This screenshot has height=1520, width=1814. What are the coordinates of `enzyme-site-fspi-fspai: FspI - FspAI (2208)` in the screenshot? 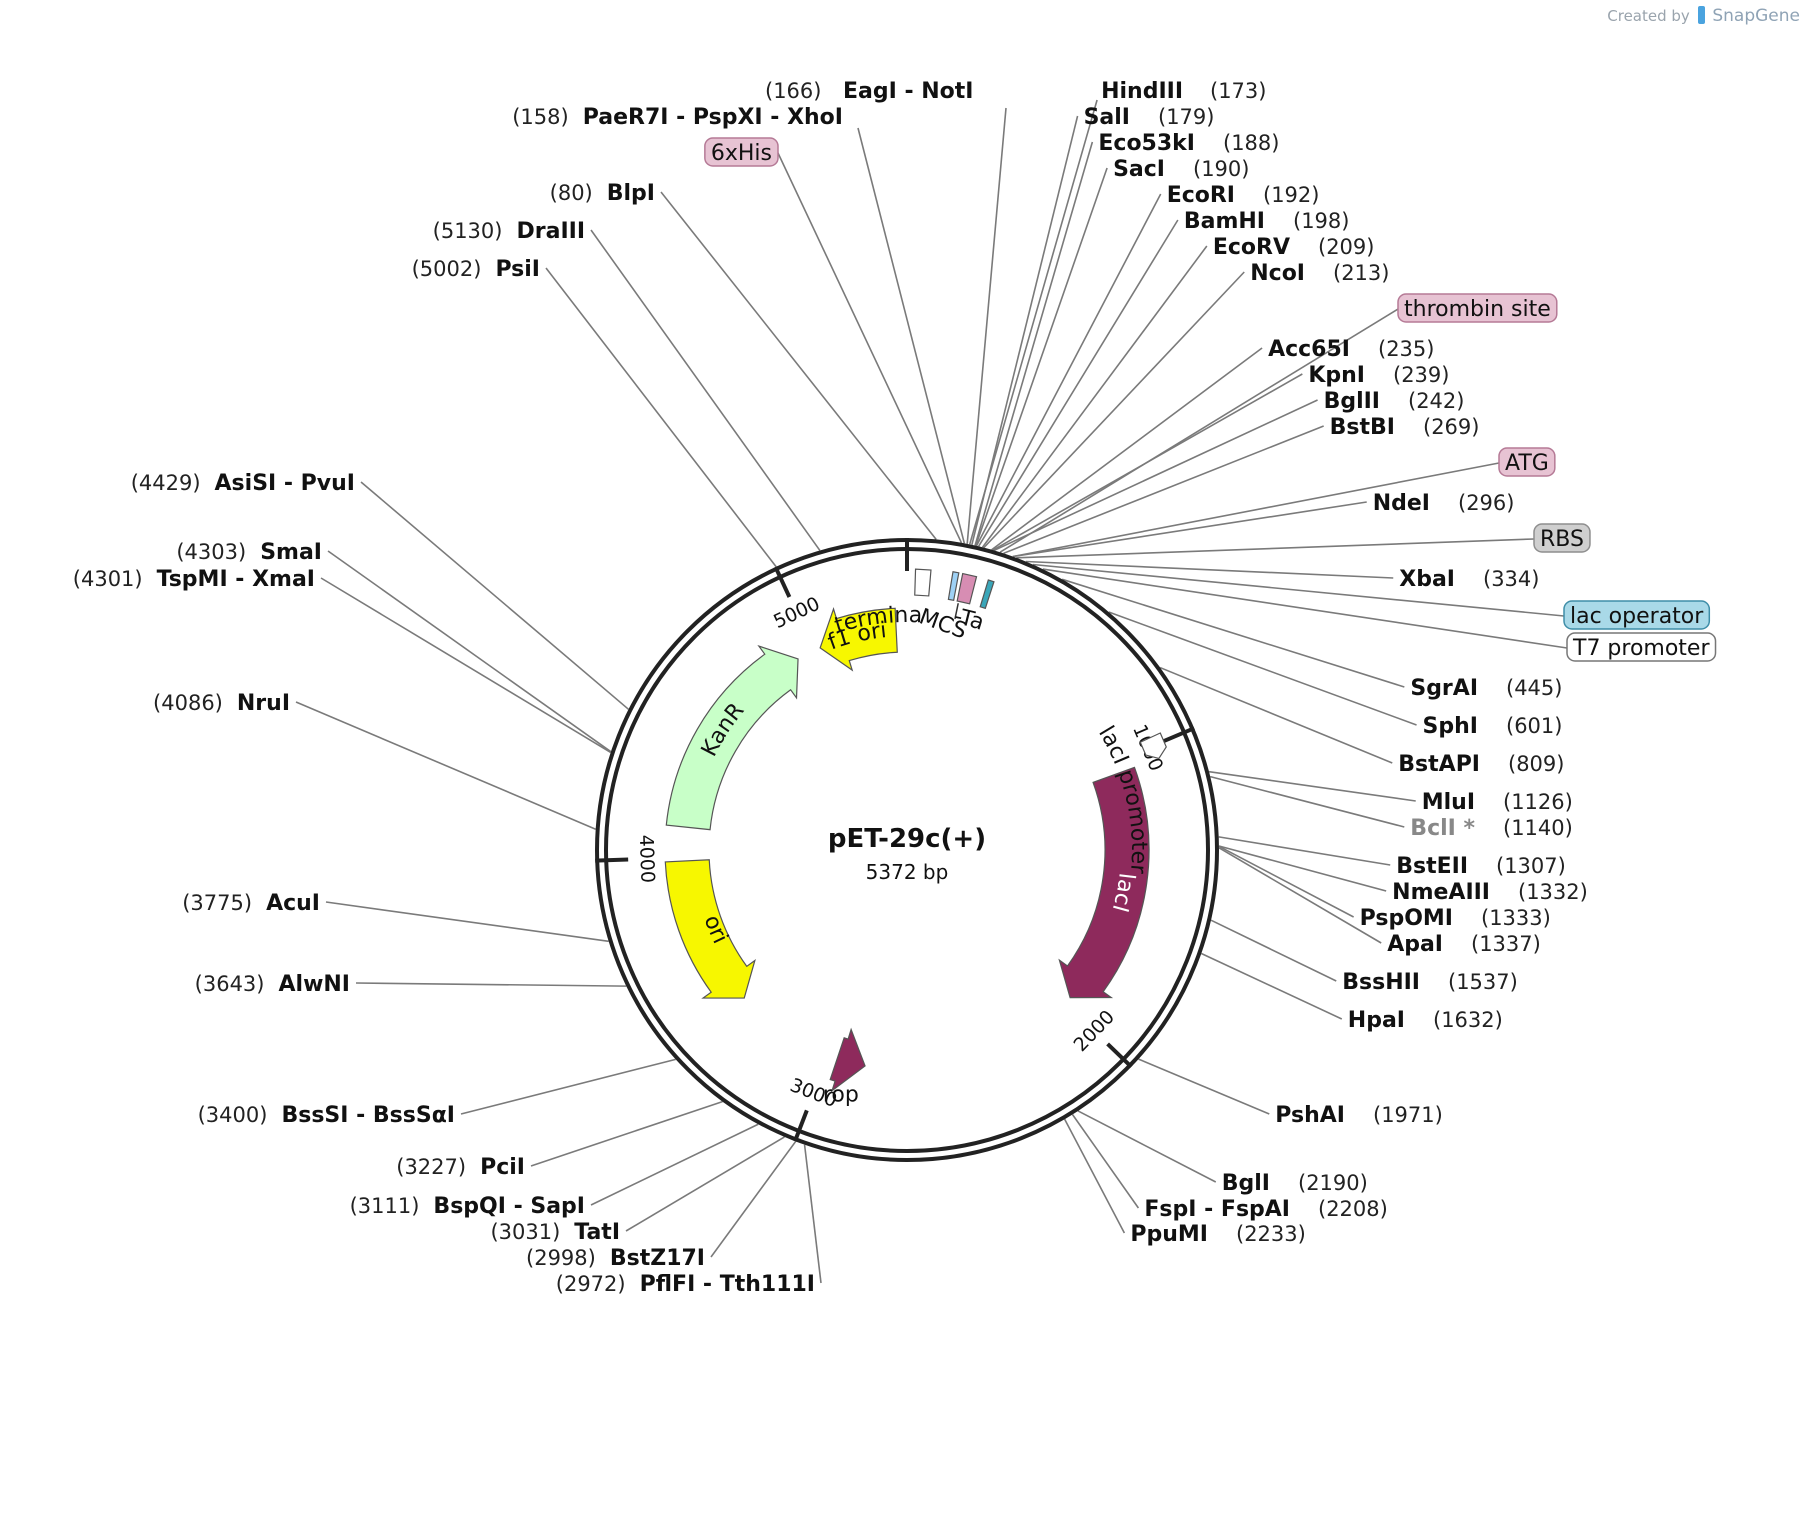 It's located at (1265, 1209).